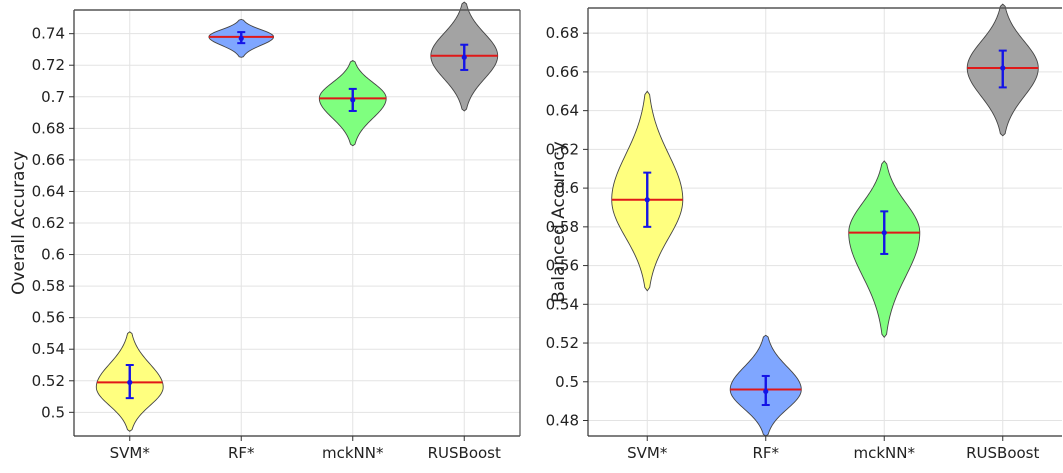  Describe the element at coordinates (48, 65) in the screenshot. I see `y-tick-label: 0.72` at that location.